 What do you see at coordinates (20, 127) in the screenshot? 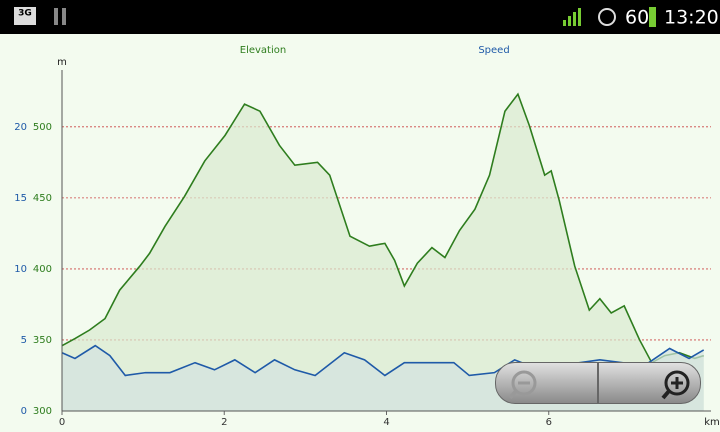
I see `y2-tick-label: 20` at bounding box center [20, 127].